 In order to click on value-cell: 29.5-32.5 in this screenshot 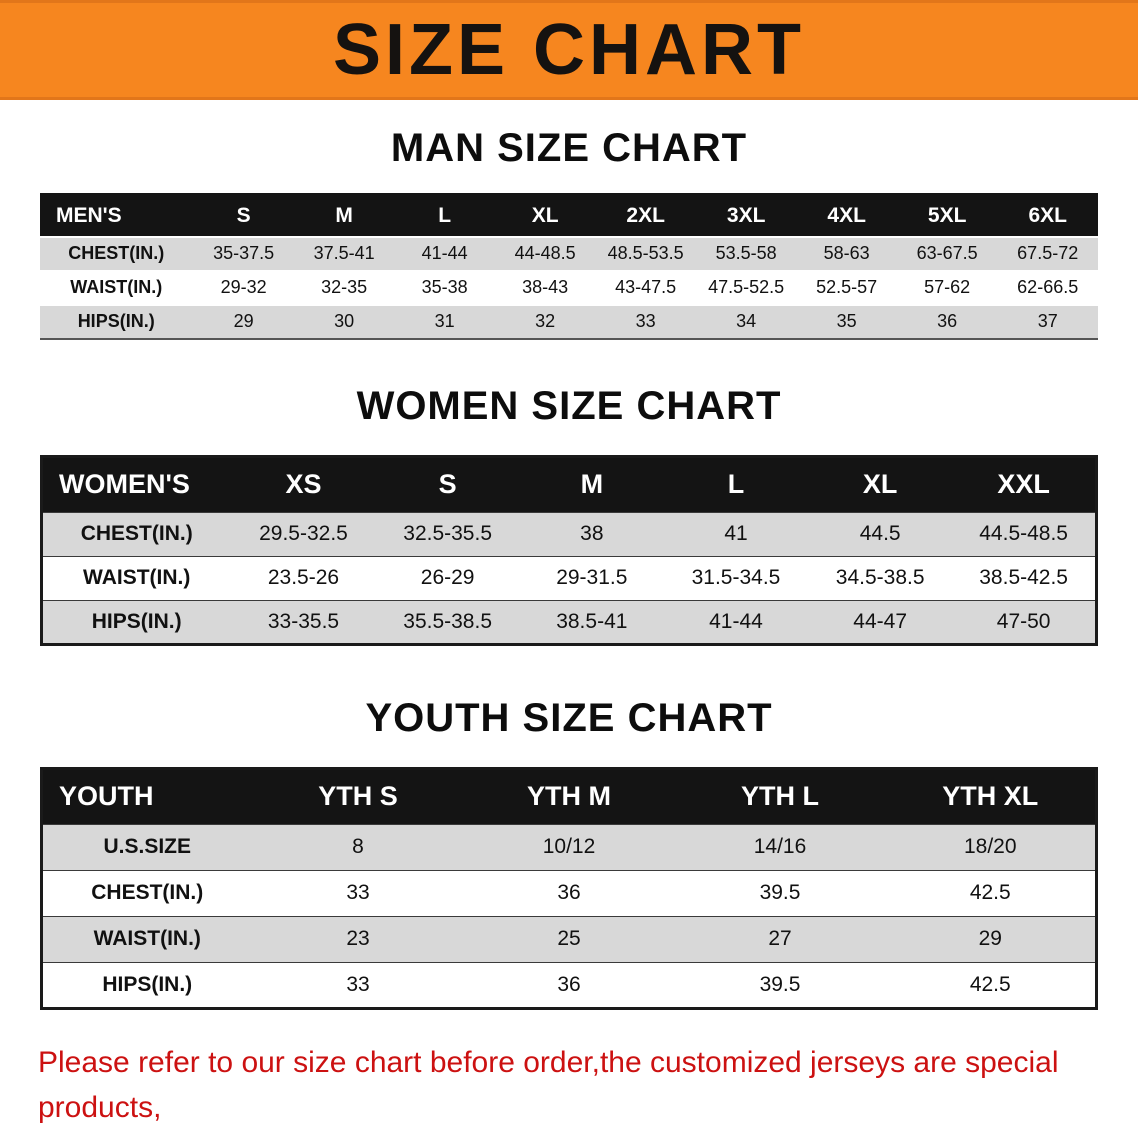, I will do `click(303, 533)`.